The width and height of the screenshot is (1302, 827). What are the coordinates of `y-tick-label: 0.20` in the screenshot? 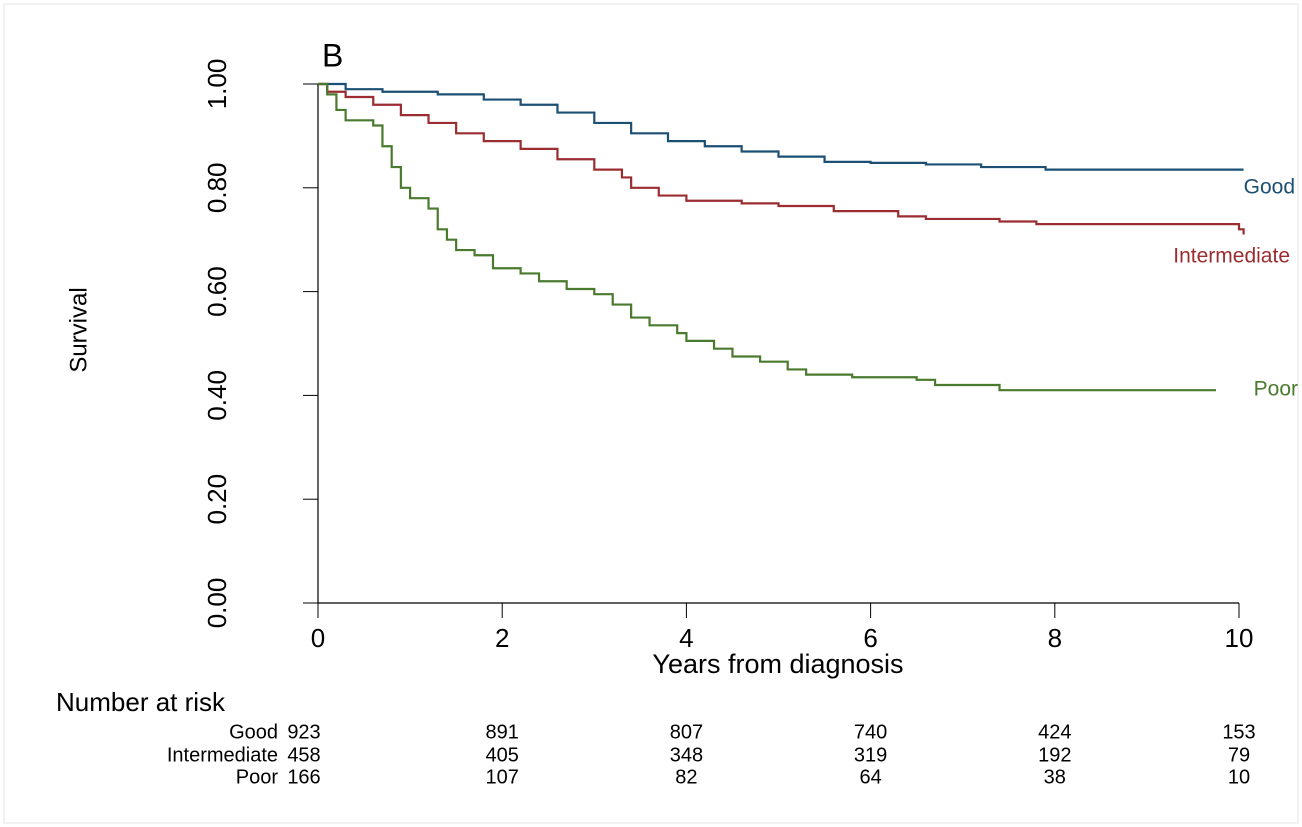 It's located at (217, 499).